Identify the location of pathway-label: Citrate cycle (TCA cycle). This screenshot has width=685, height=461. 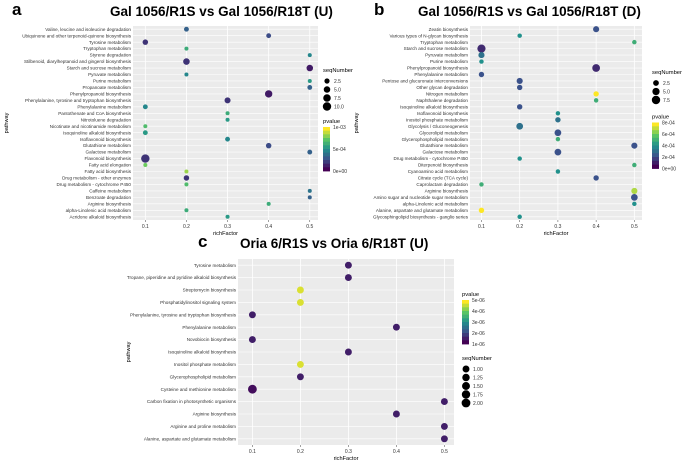
(443, 178).